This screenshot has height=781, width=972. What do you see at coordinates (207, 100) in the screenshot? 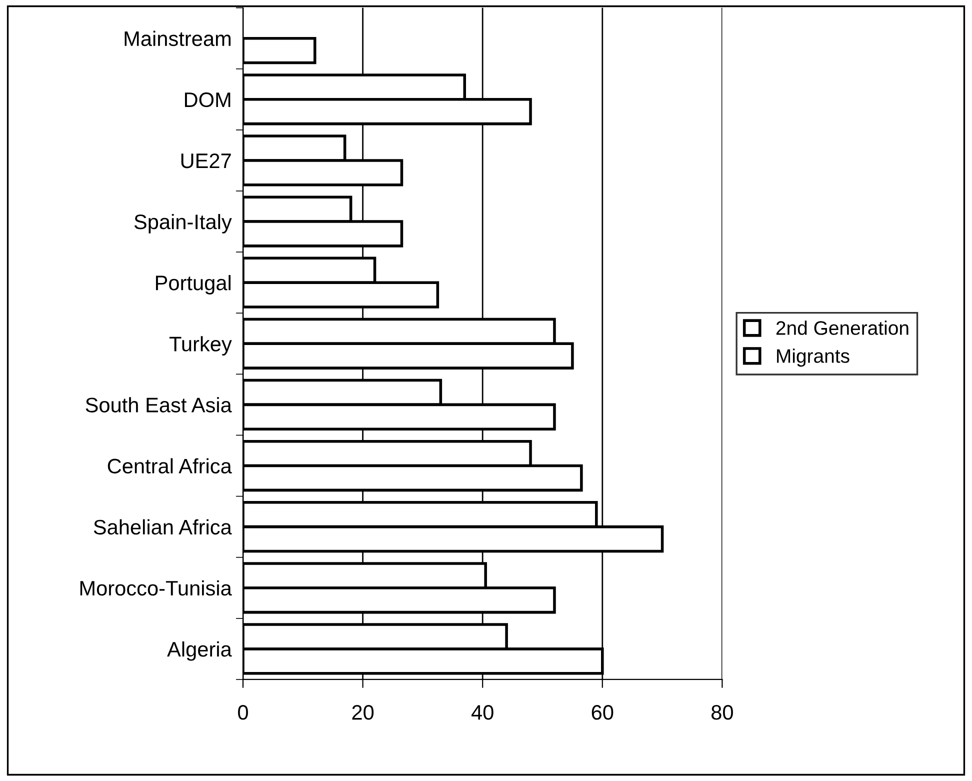
I see `y-tick-label: DOM` at bounding box center [207, 100].